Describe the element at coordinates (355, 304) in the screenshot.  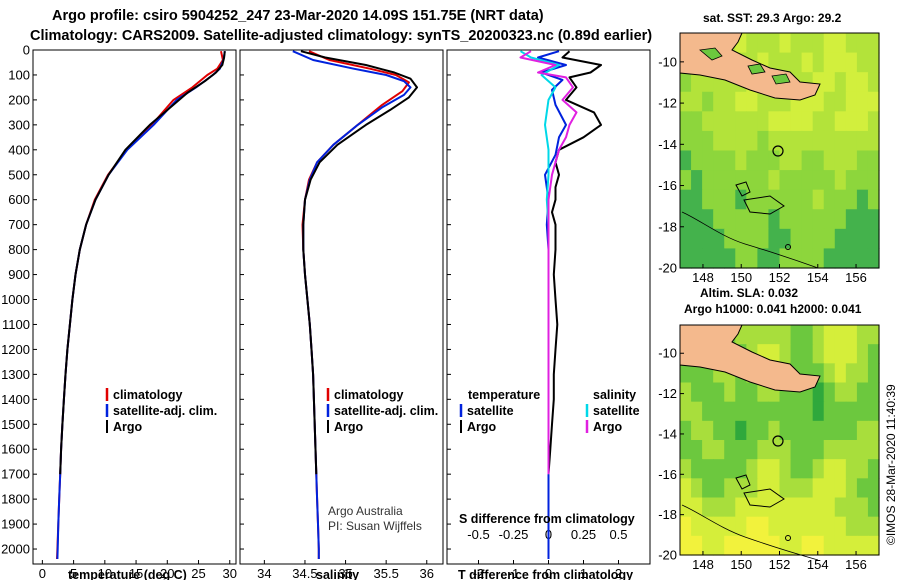
I see `salinity-lines` at that location.